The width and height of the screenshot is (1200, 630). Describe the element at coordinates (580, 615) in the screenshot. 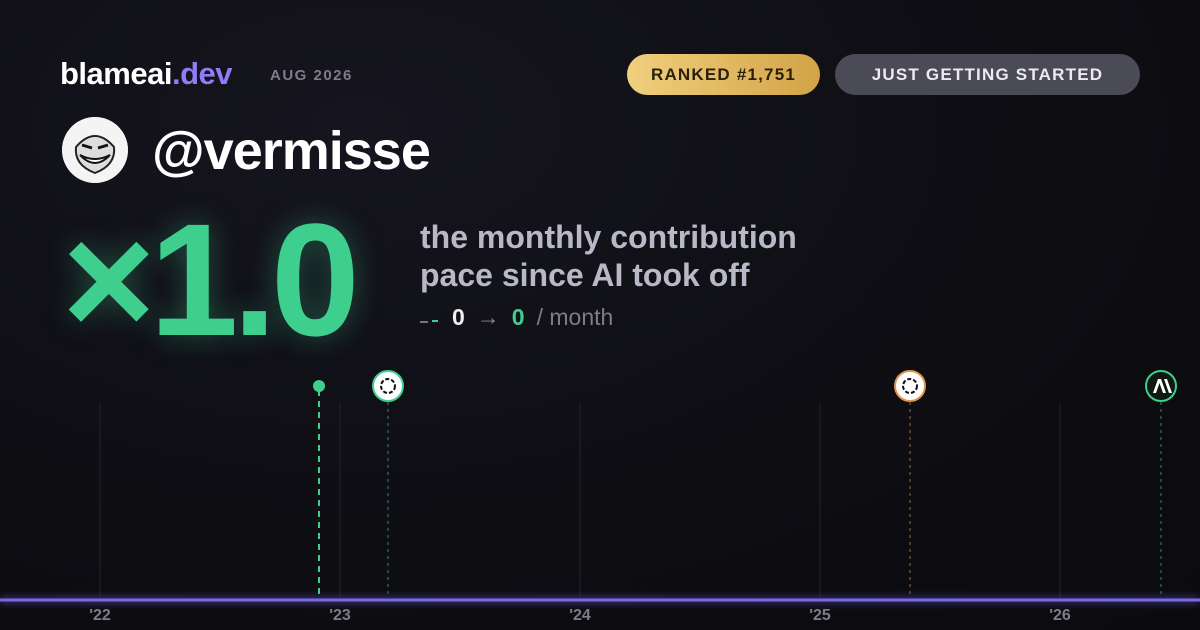

I see `year-label: '24` at that location.